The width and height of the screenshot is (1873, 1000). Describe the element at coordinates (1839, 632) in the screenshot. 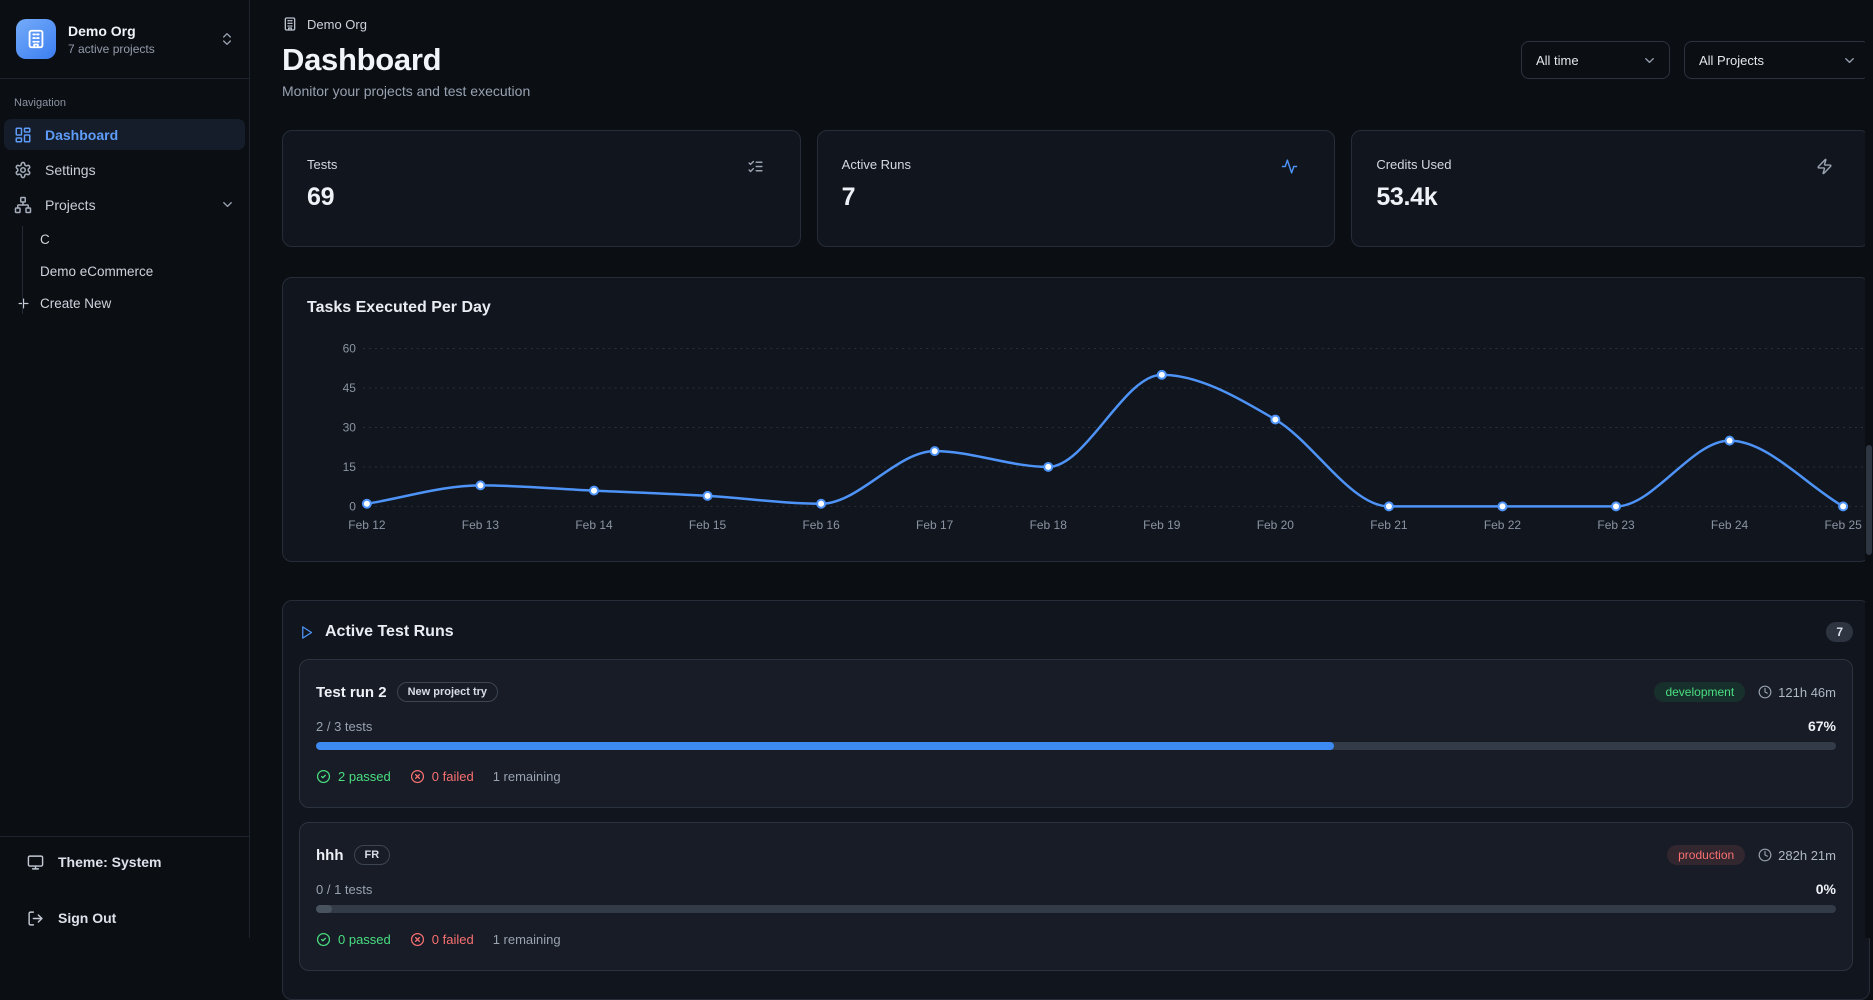

I see `runs-count-badge: 7` at that location.